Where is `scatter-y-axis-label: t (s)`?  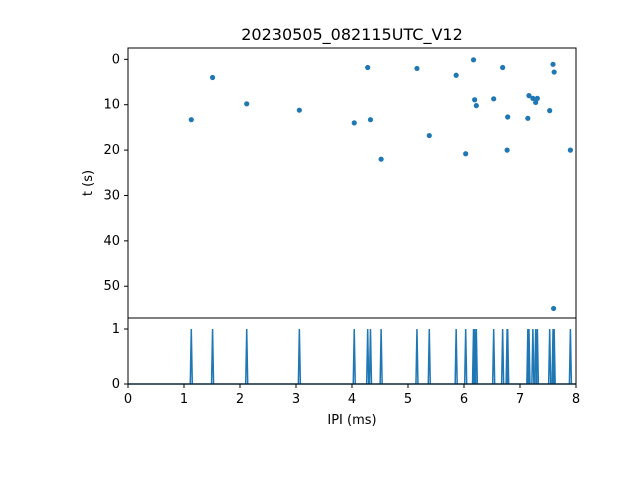 scatter-y-axis-label: t (s) is located at coordinates (88, 183).